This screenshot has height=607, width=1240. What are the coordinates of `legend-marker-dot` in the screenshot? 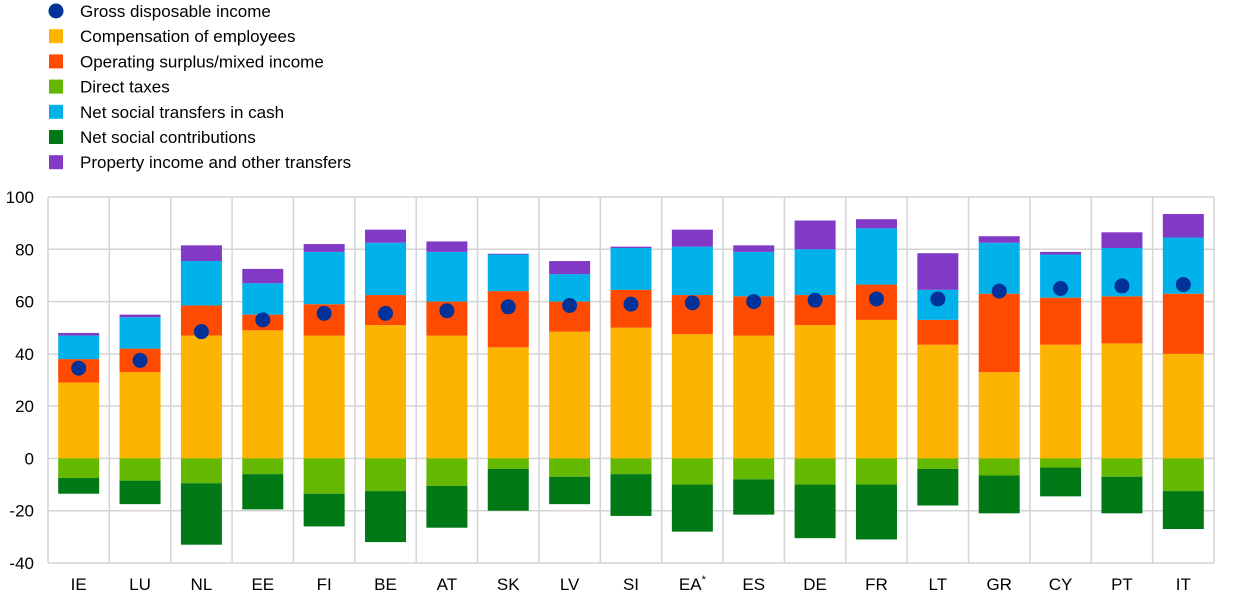 It's located at (56, 11).